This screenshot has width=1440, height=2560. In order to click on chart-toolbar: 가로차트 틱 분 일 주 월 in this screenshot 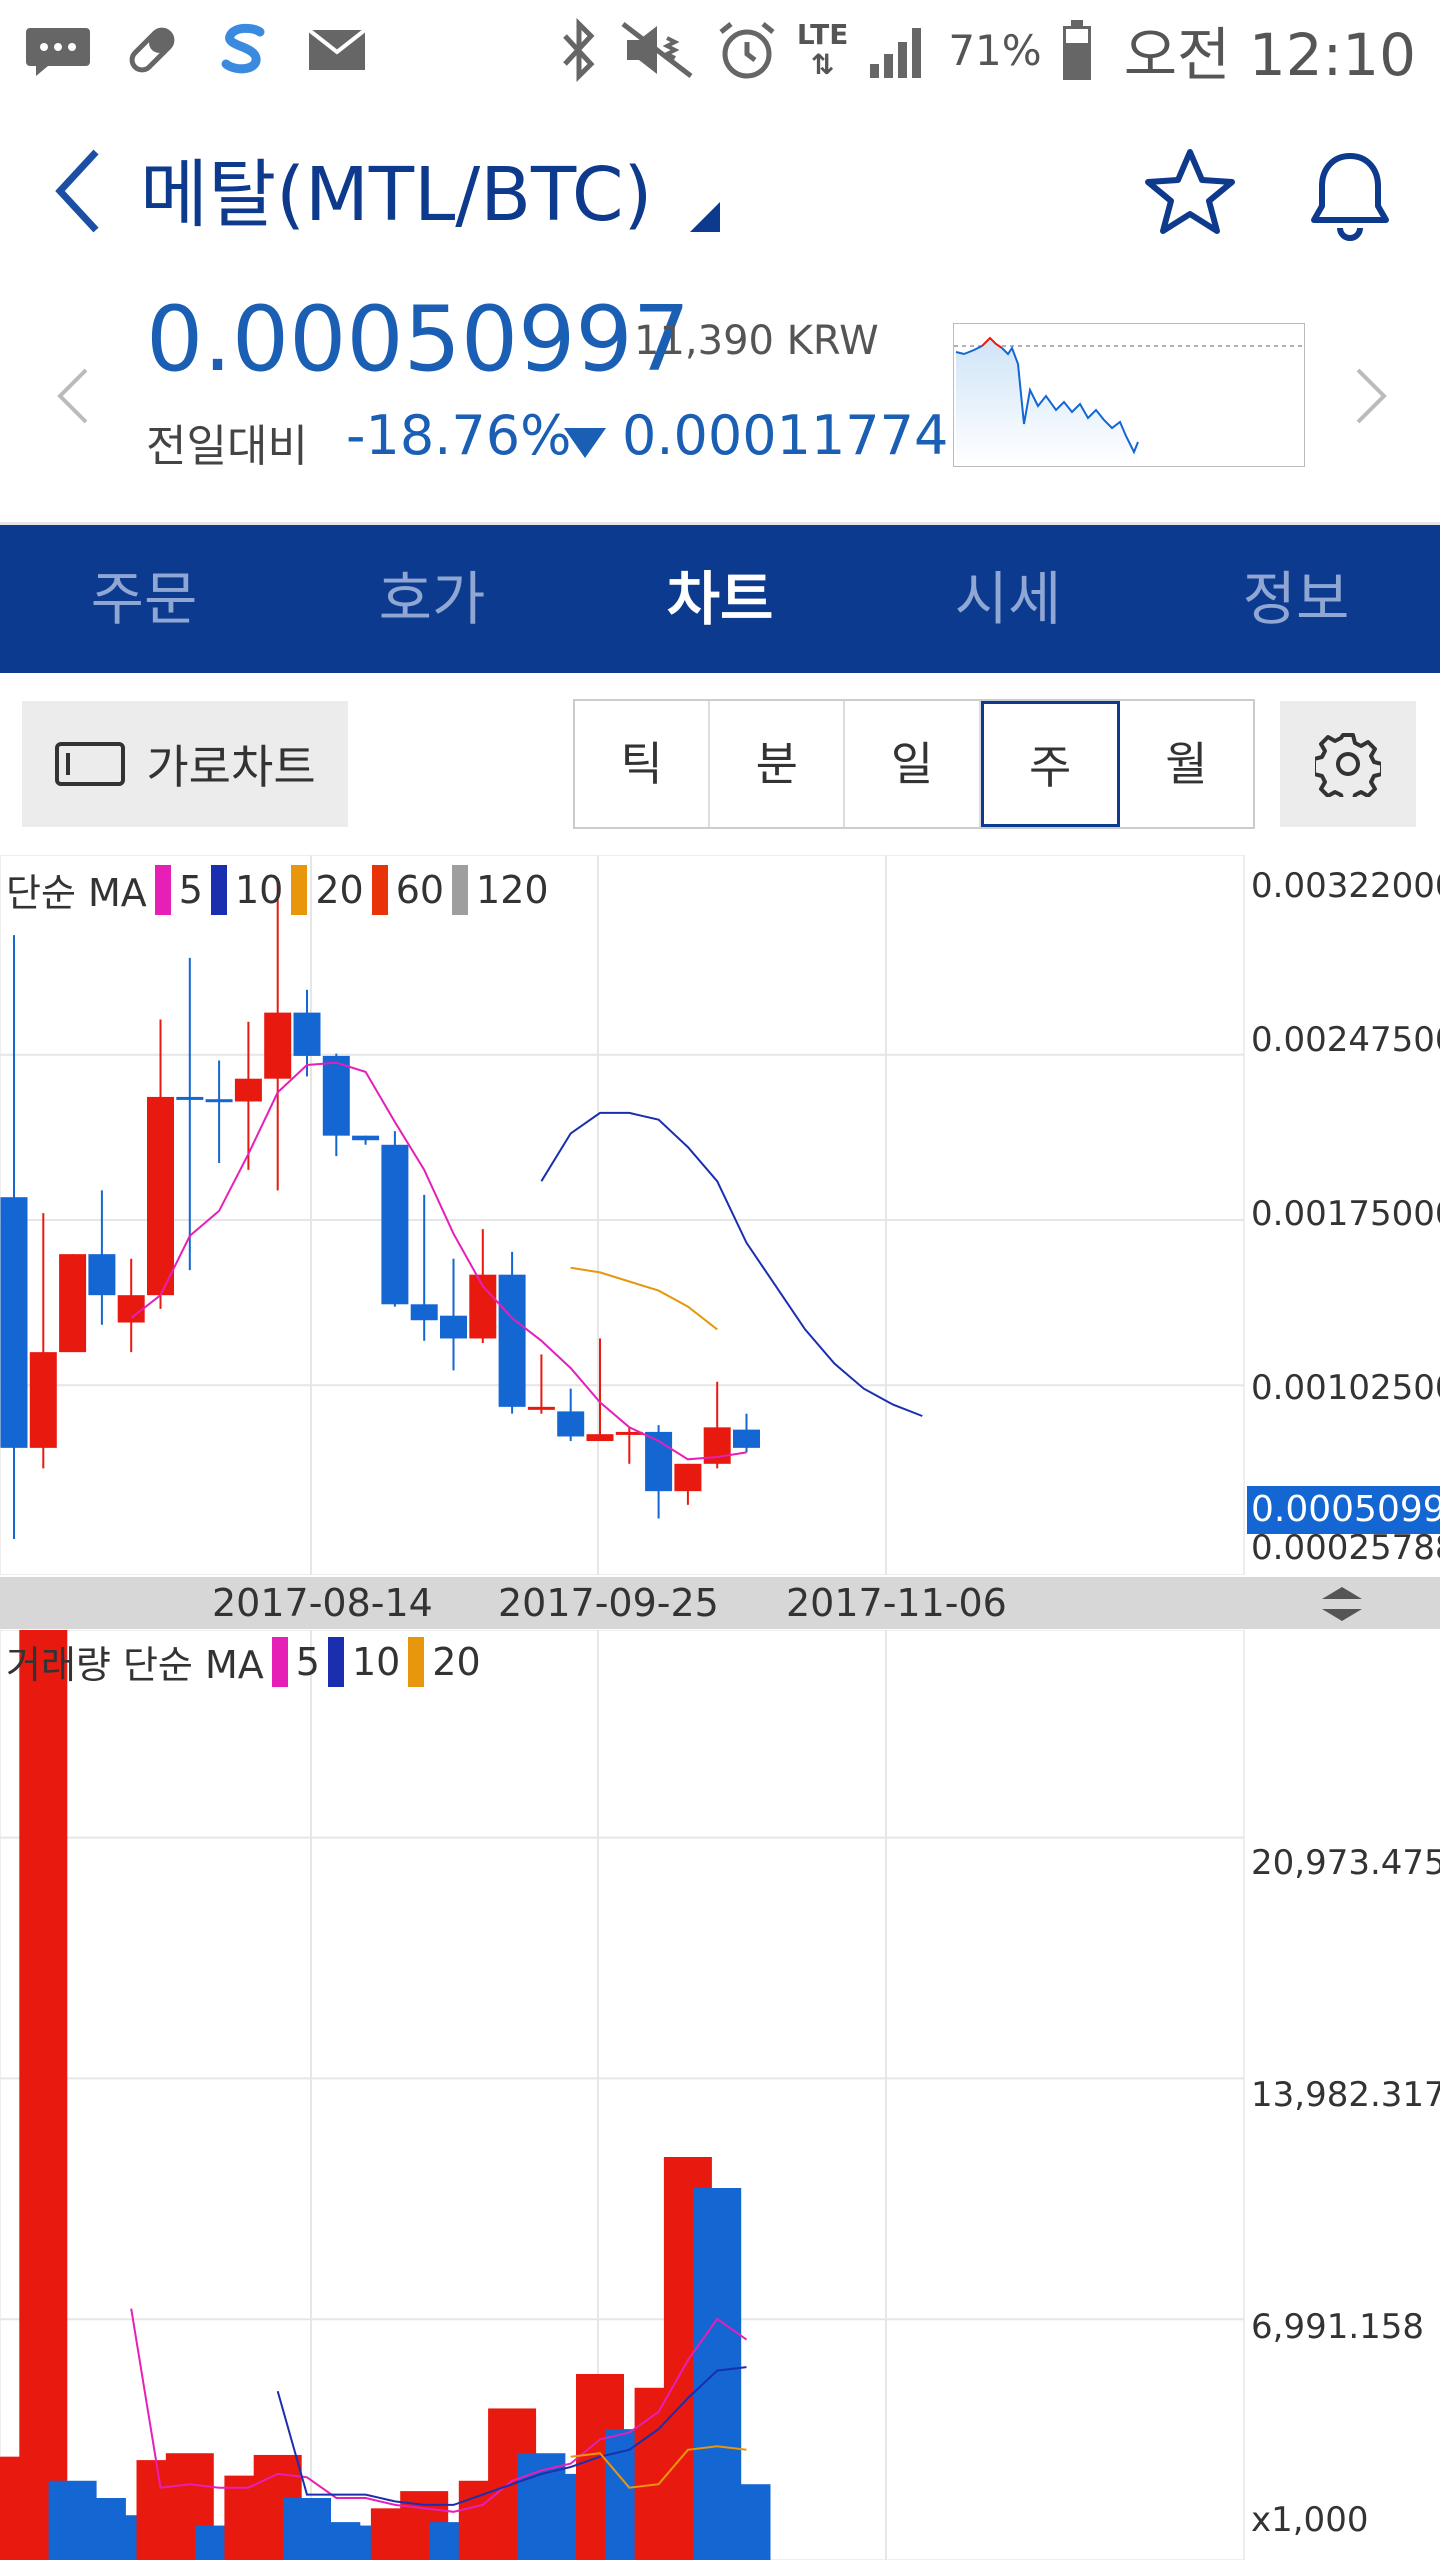, I will do `click(720, 758)`.